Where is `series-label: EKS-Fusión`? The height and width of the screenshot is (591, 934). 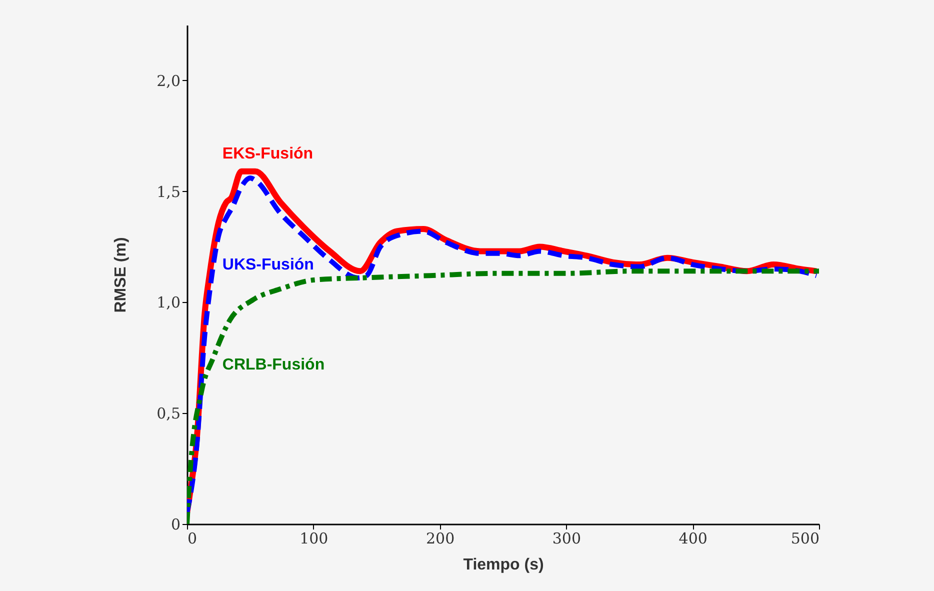
series-label: EKS-Fusión is located at coordinates (268, 154).